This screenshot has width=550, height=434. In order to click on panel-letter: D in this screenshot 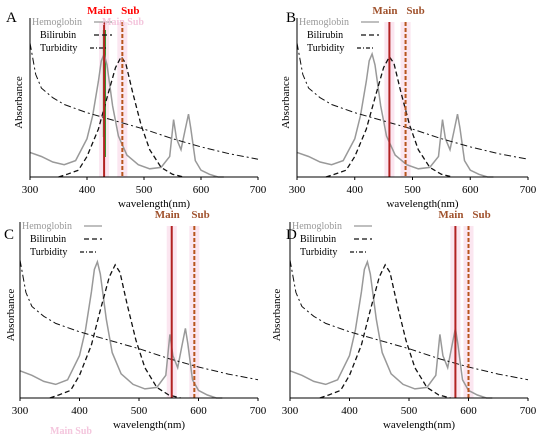, I will do `click(291, 235)`.